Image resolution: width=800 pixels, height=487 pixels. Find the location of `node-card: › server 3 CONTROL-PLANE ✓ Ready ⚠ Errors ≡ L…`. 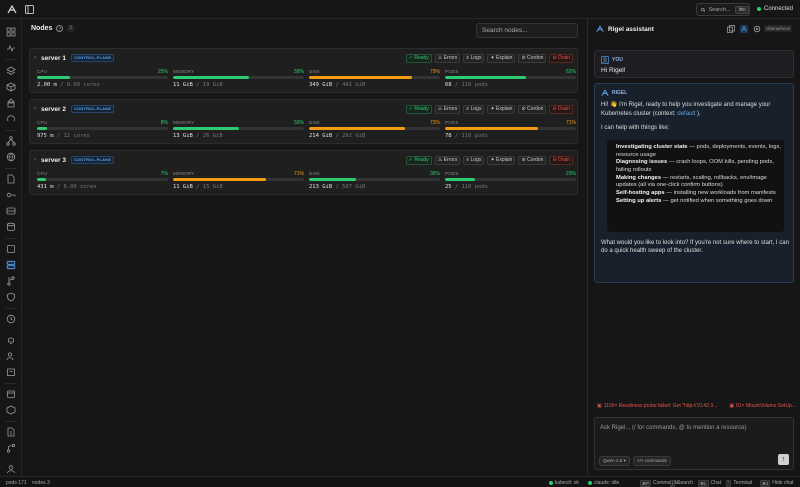

node-card: › server 3 CONTROL-PLANE ✓ Ready ⚠ Errors ≡ L… is located at coordinates (303, 172).